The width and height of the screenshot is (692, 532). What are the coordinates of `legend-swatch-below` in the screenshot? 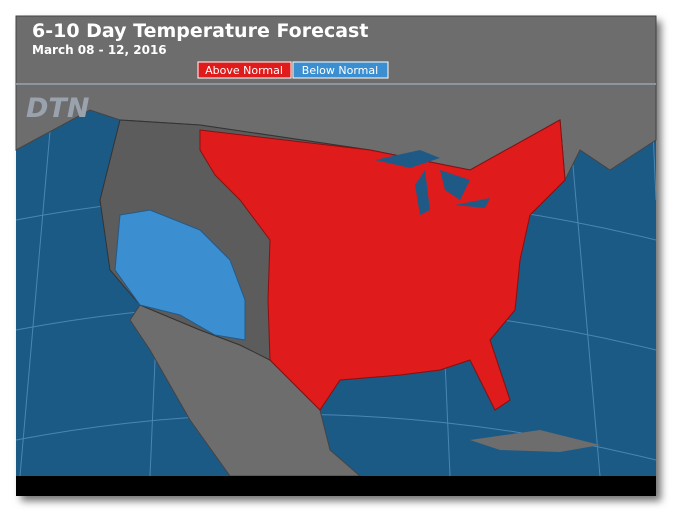 It's located at (340, 70).